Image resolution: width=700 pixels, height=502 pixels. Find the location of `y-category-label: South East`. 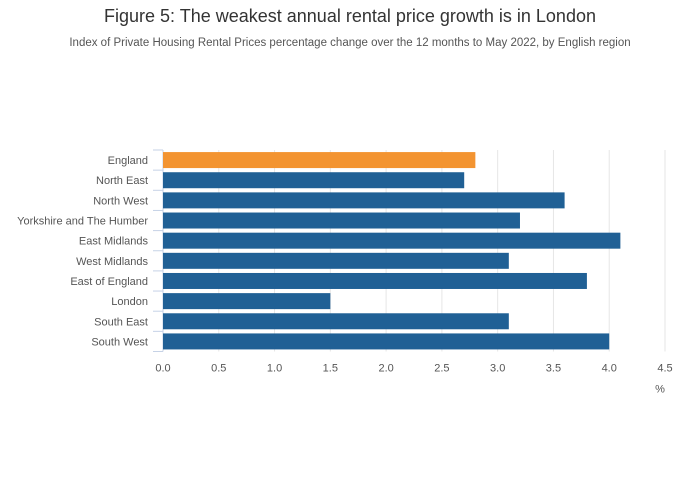

y-category-label: South East is located at coordinates (121, 322).